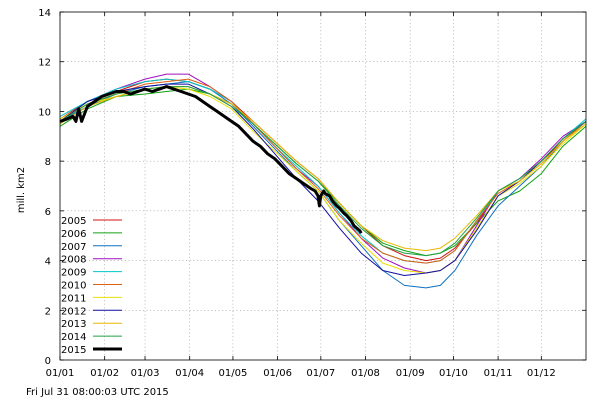 Image resolution: width=600 pixels, height=404 pixels. I want to click on x-tick-label: 01/02, so click(104, 373).